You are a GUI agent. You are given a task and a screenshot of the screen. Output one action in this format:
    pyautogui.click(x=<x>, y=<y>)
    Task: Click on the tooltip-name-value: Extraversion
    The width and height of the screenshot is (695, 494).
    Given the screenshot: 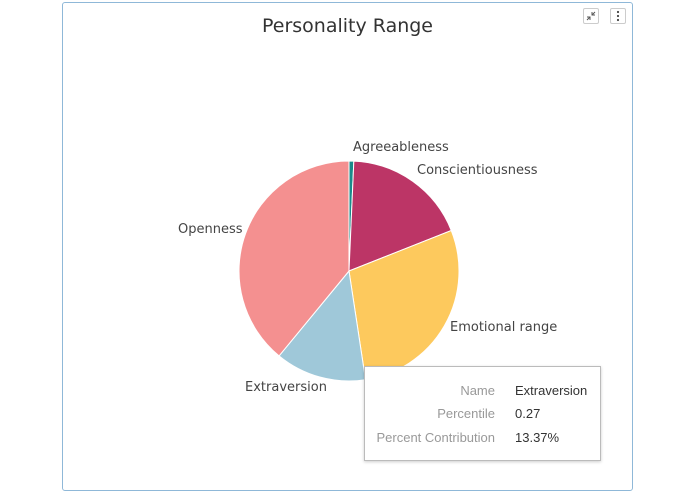 What is the action you would take?
    pyautogui.click(x=551, y=390)
    